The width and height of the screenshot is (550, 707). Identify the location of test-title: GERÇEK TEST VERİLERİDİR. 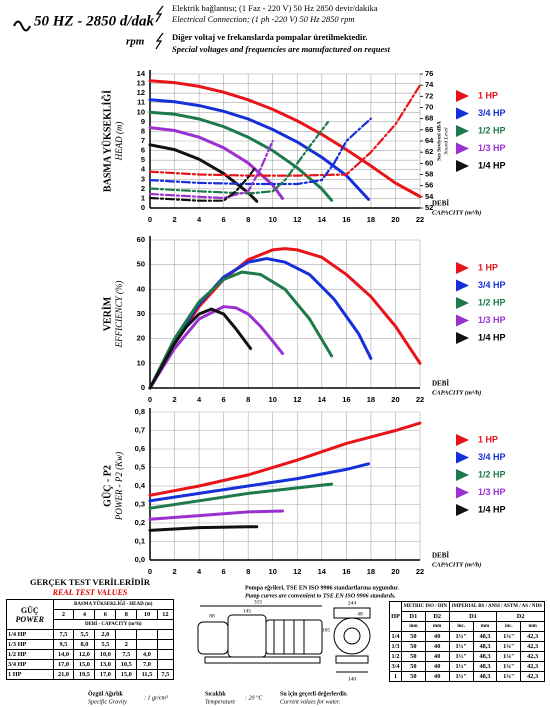
(90, 582).